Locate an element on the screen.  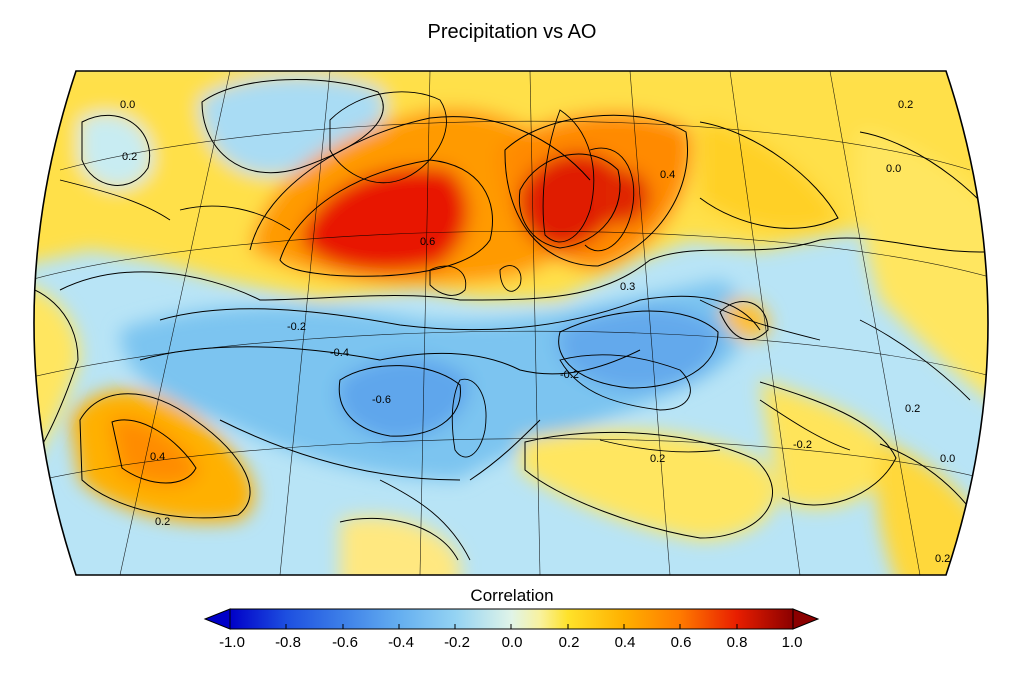
colorbar is located at coordinates (511, 619).